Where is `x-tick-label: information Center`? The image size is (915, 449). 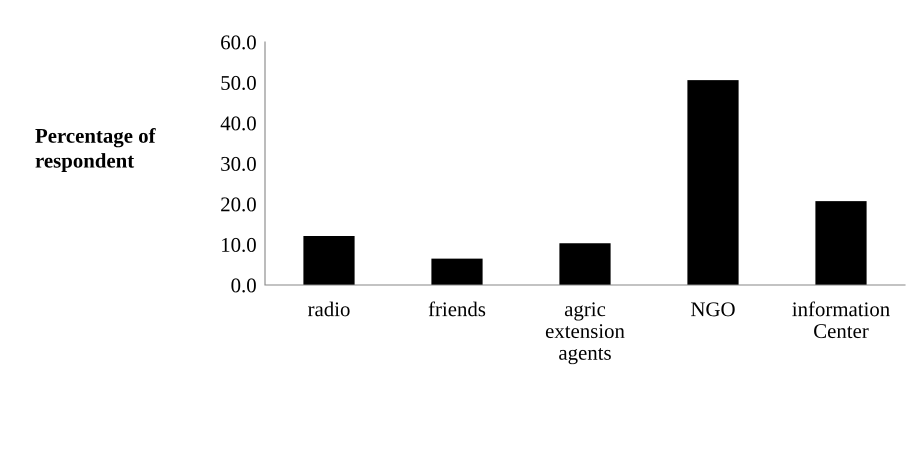
x-tick-label: information Center is located at coordinates (841, 319).